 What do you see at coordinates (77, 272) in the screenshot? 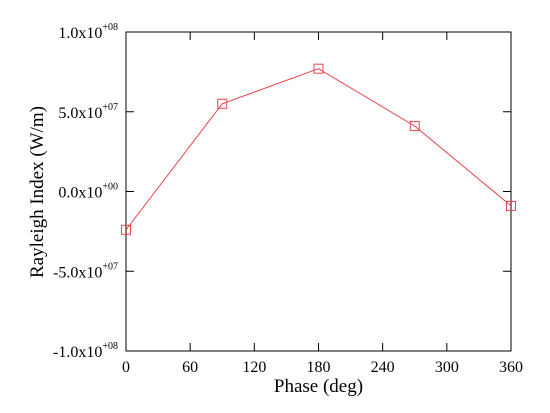
I see `y-tick-mantissa: -5.0x10` at bounding box center [77, 272].